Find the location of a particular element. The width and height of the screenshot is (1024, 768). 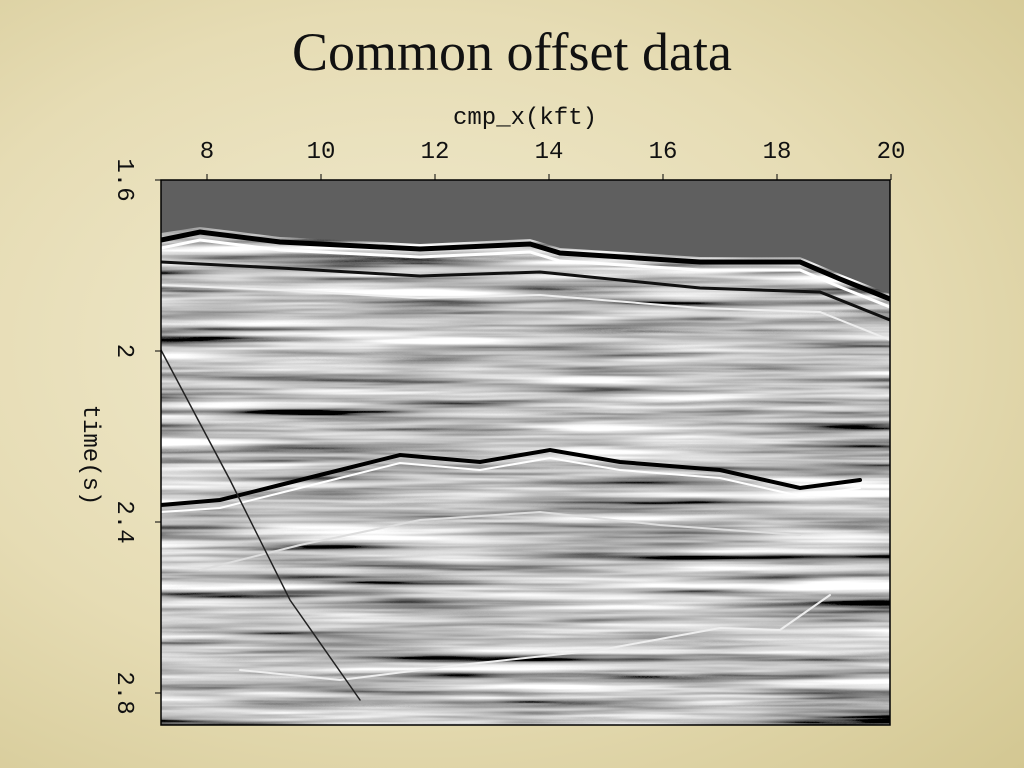

x-tick-label: 10 is located at coordinates (321, 152).